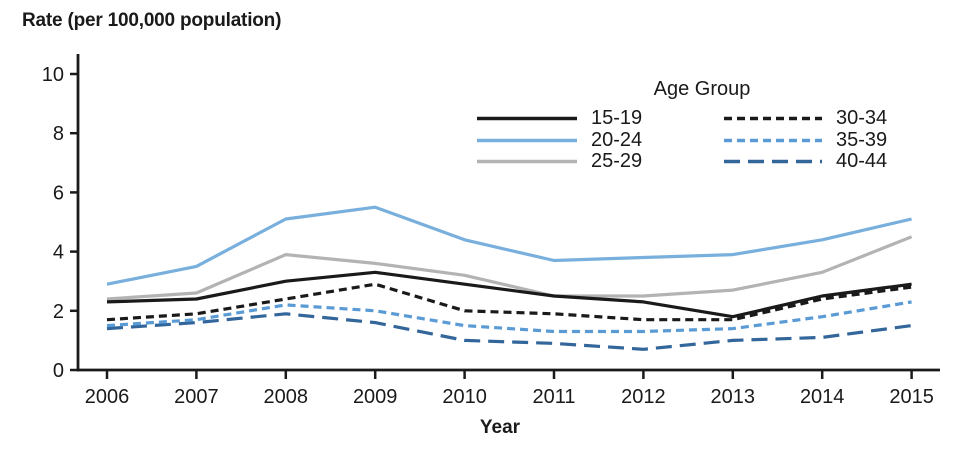 This screenshot has width=960, height=458. I want to click on x-tick-label: 2011, so click(553, 397).